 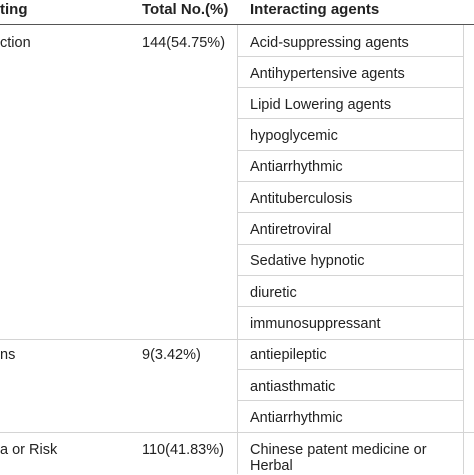 What do you see at coordinates (288, 355) in the screenshot?
I see `agent-antiepileptic: antiepileptic` at bounding box center [288, 355].